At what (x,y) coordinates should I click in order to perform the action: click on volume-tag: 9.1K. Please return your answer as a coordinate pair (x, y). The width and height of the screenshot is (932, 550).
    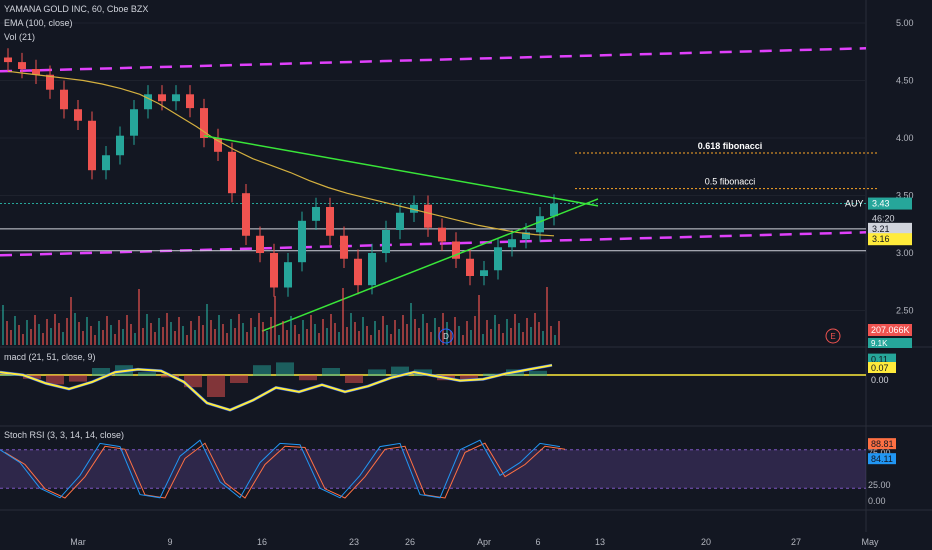
    Looking at the image, I should click on (879, 343).